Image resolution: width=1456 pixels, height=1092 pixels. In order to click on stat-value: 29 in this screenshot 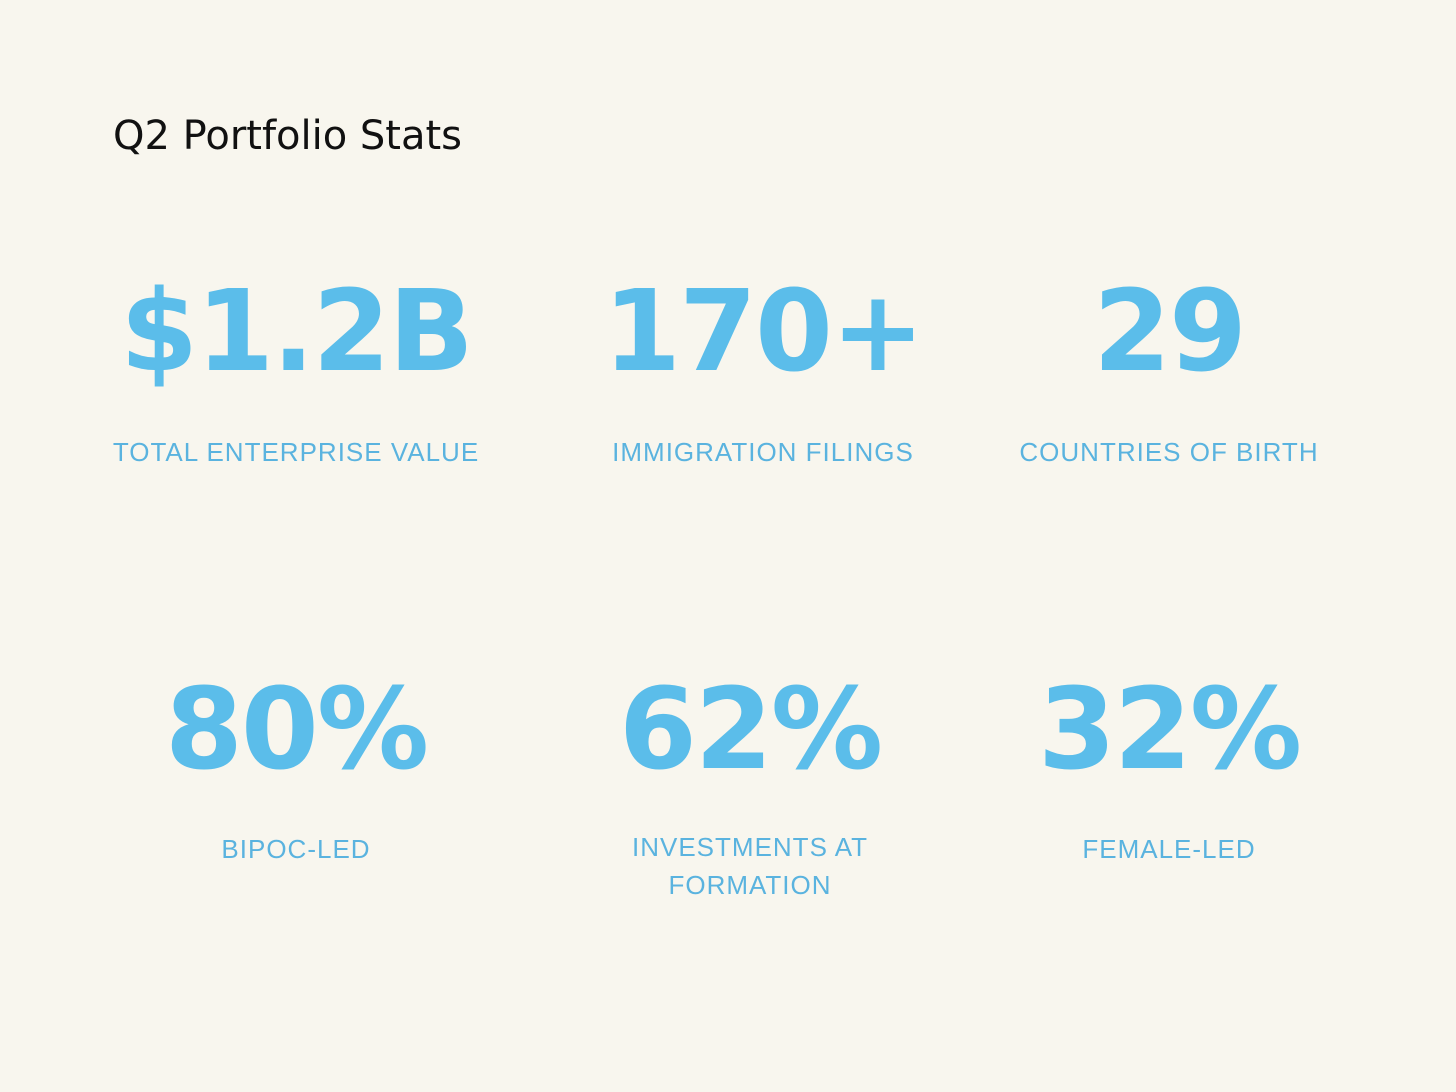, I will do `click(1170, 332)`.